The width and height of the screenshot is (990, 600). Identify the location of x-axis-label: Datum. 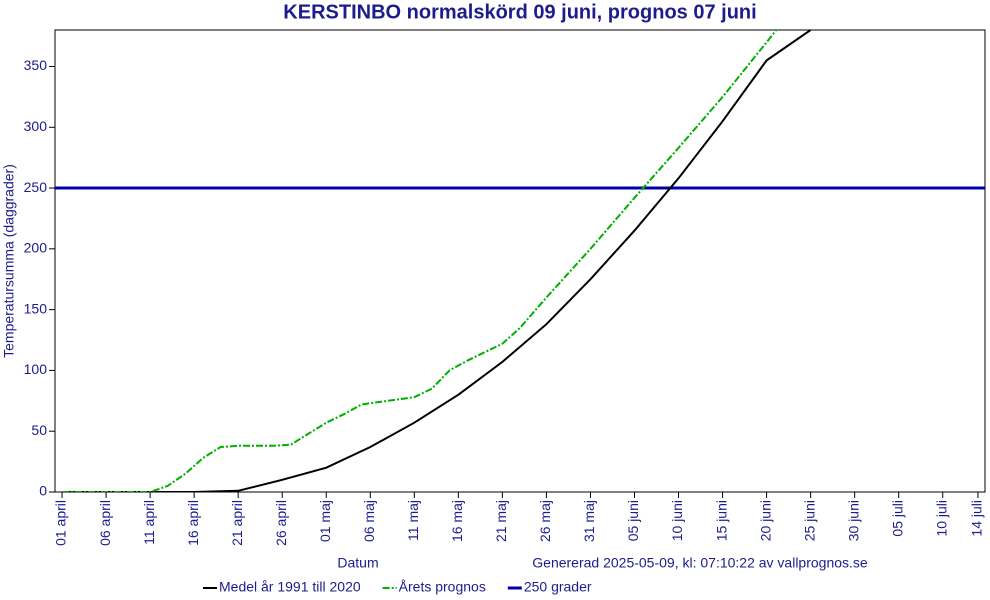
(357, 563).